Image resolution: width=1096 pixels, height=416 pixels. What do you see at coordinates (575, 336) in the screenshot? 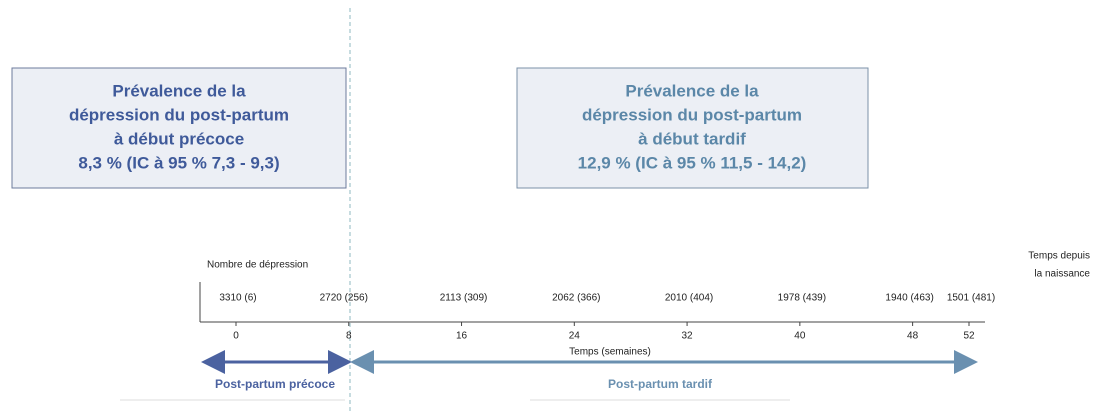
I see `x-tick-label: 24` at bounding box center [575, 336].